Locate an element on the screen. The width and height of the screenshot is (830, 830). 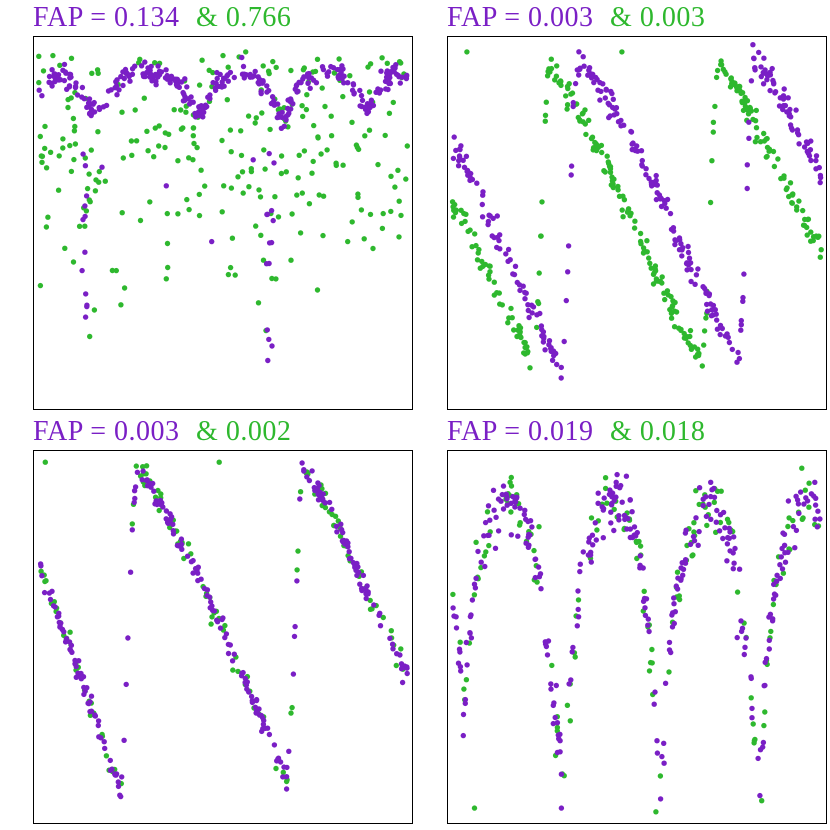
panel-title: FAP = 0.134 & 0.766 is located at coordinates (223, 19).